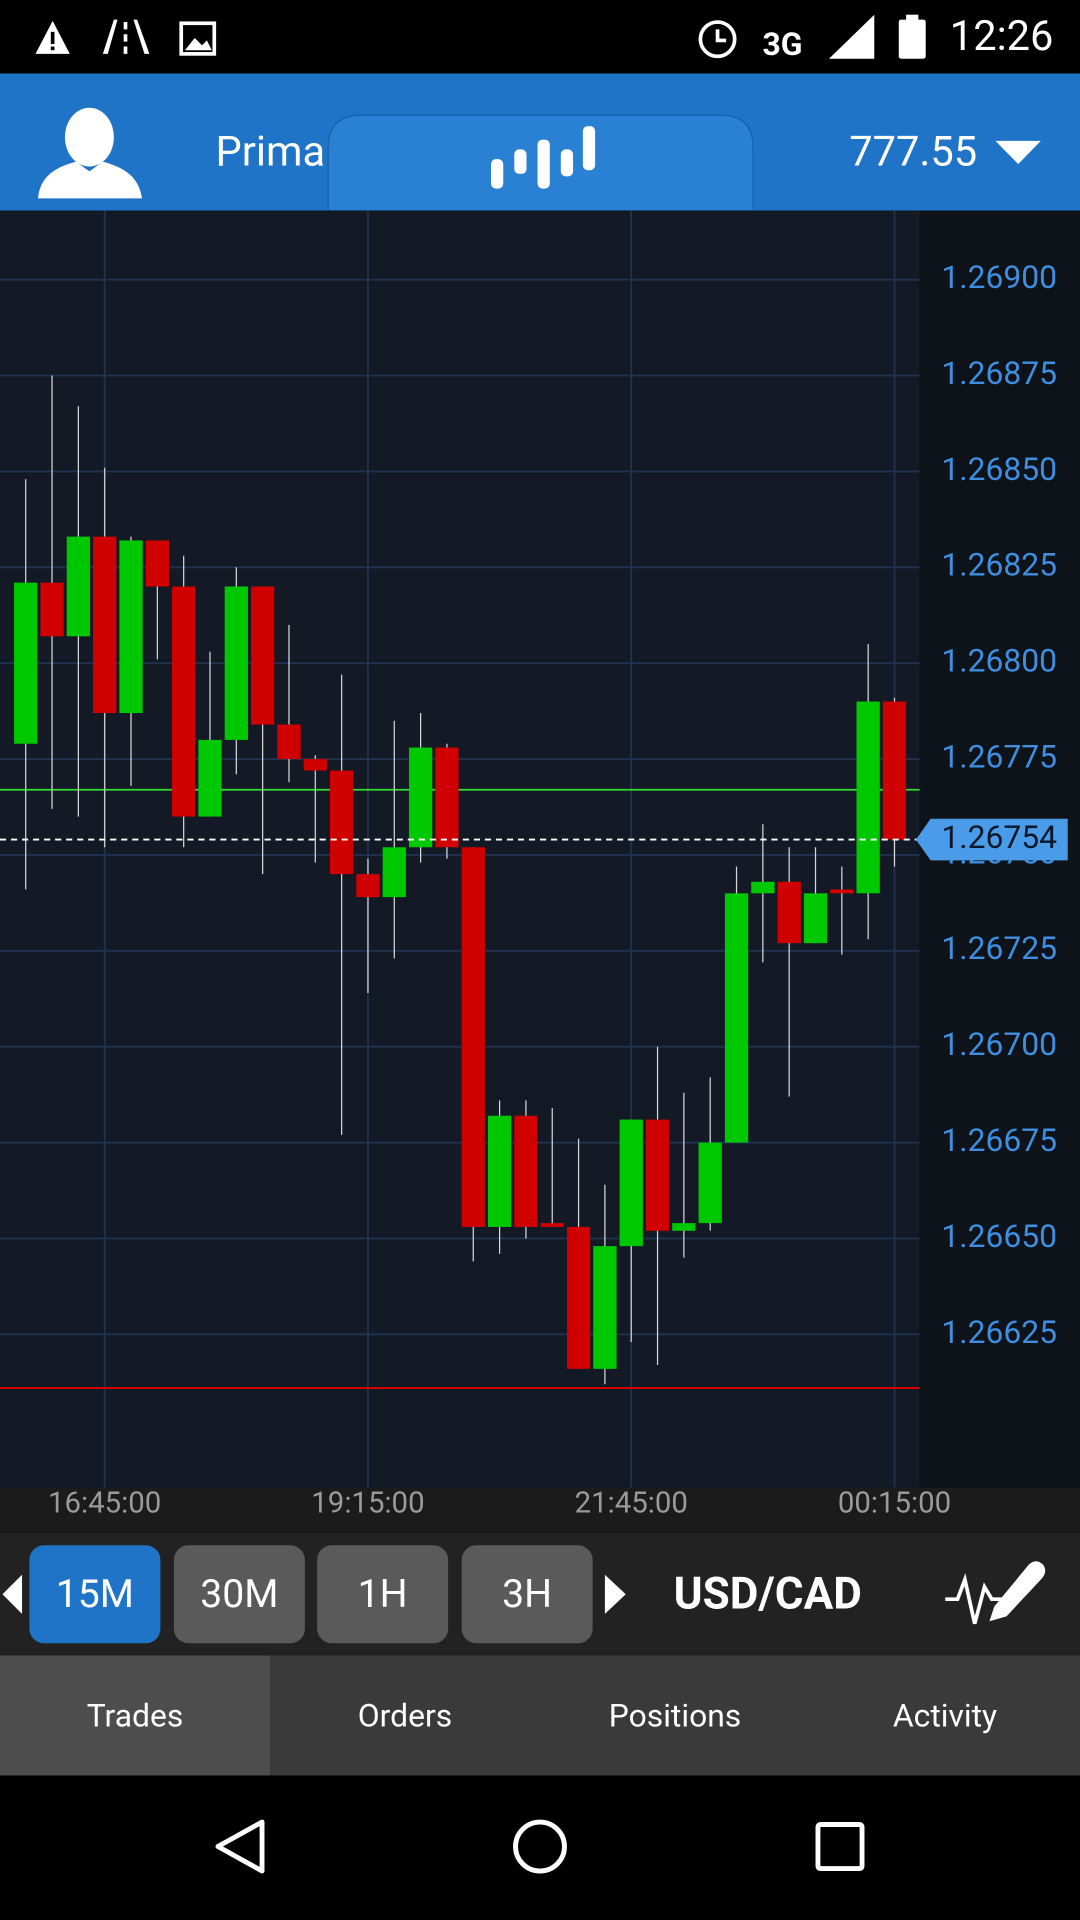  Describe the element at coordinates (912, 39) in the screenshot. I see `battery-icon` at that location.